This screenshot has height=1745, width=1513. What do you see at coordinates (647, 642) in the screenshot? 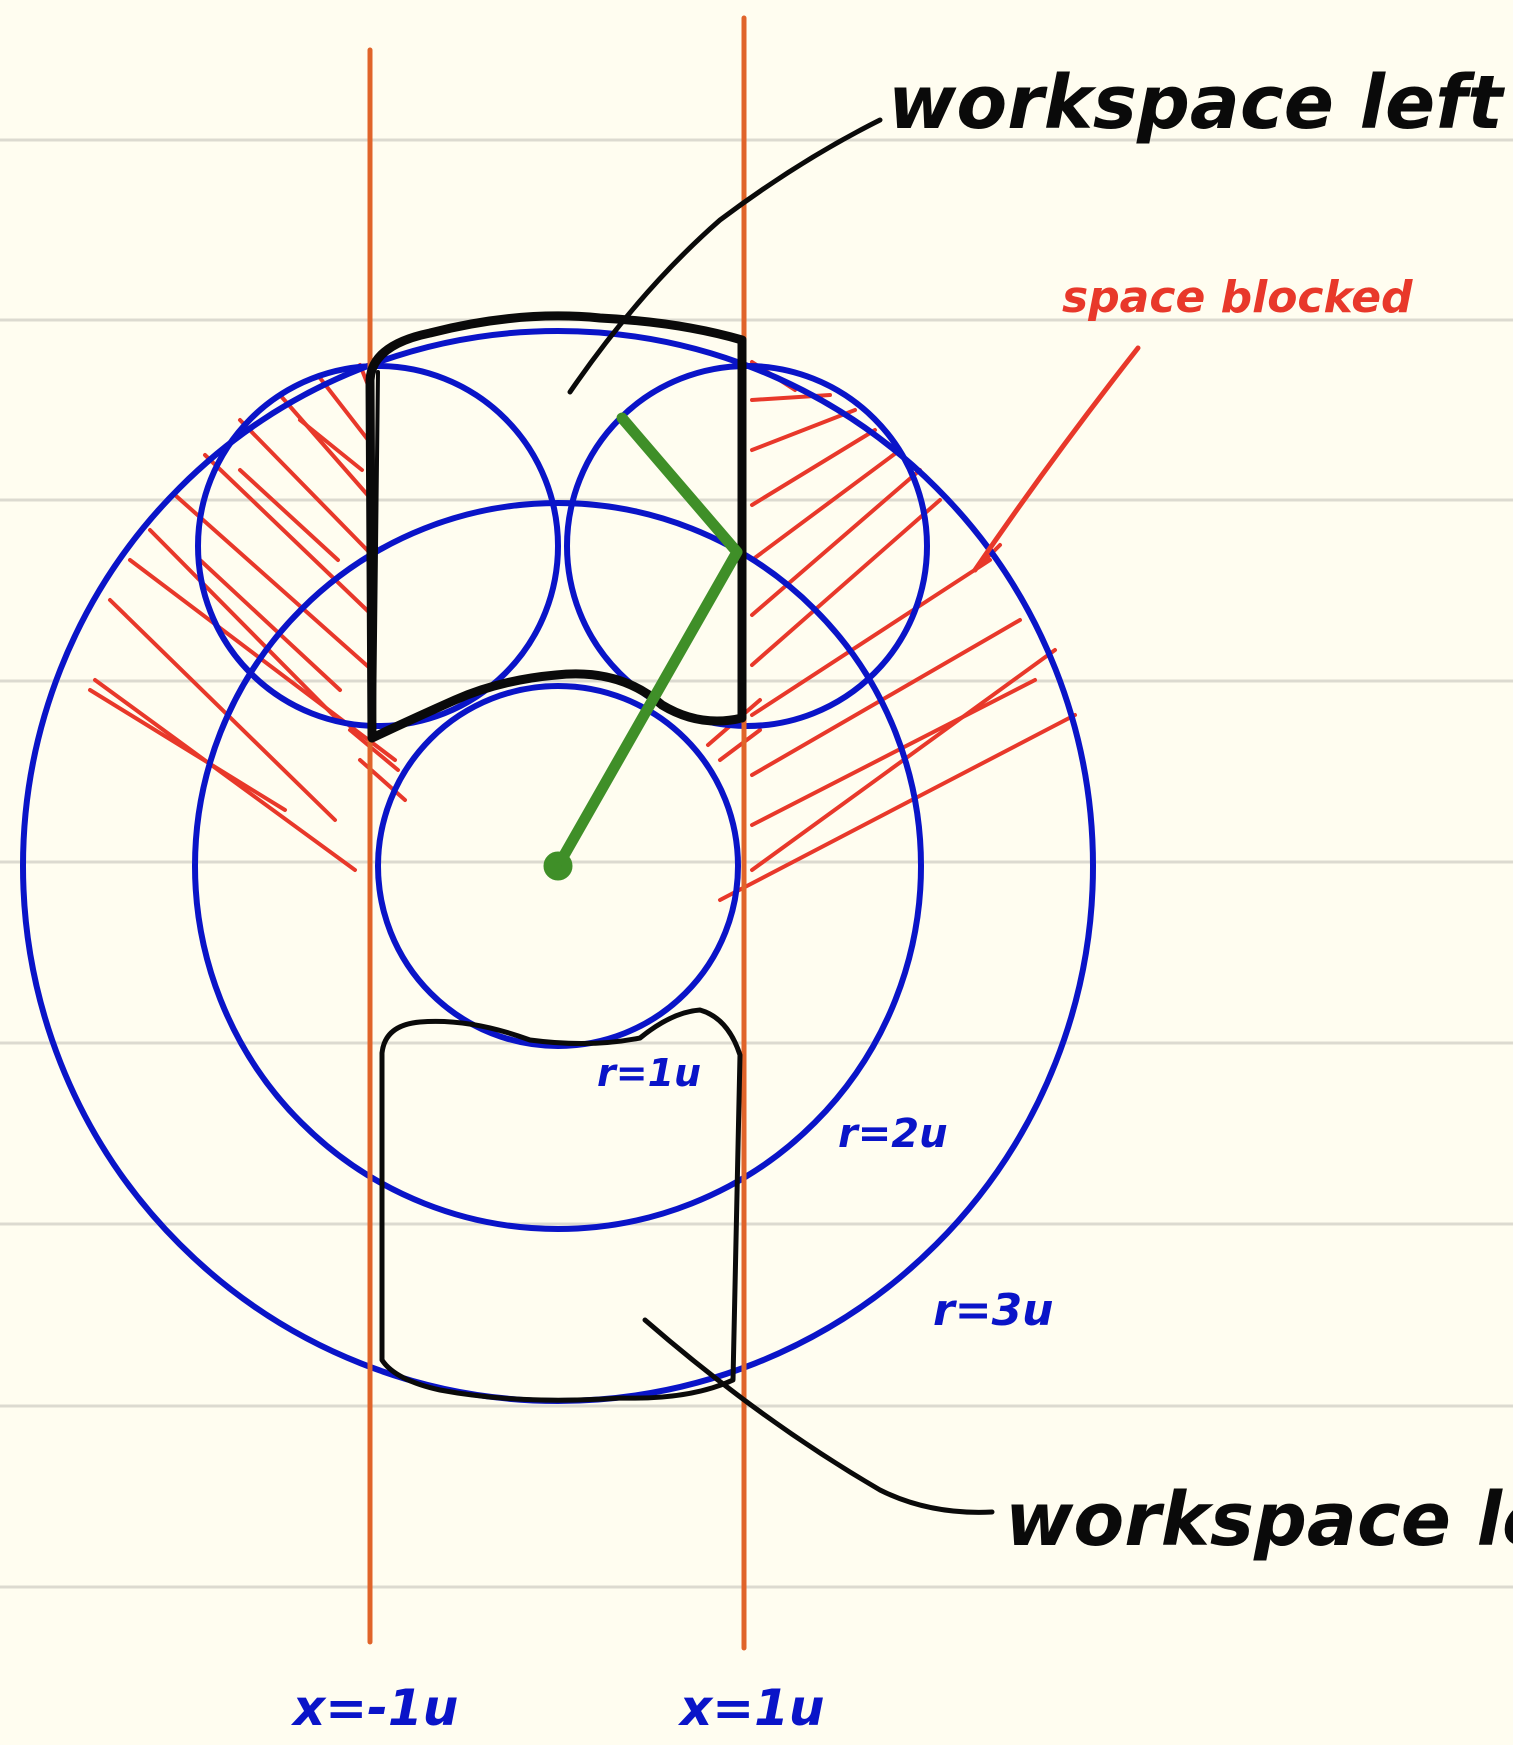
I see `robot-arm` at bounding box center [647, 642].